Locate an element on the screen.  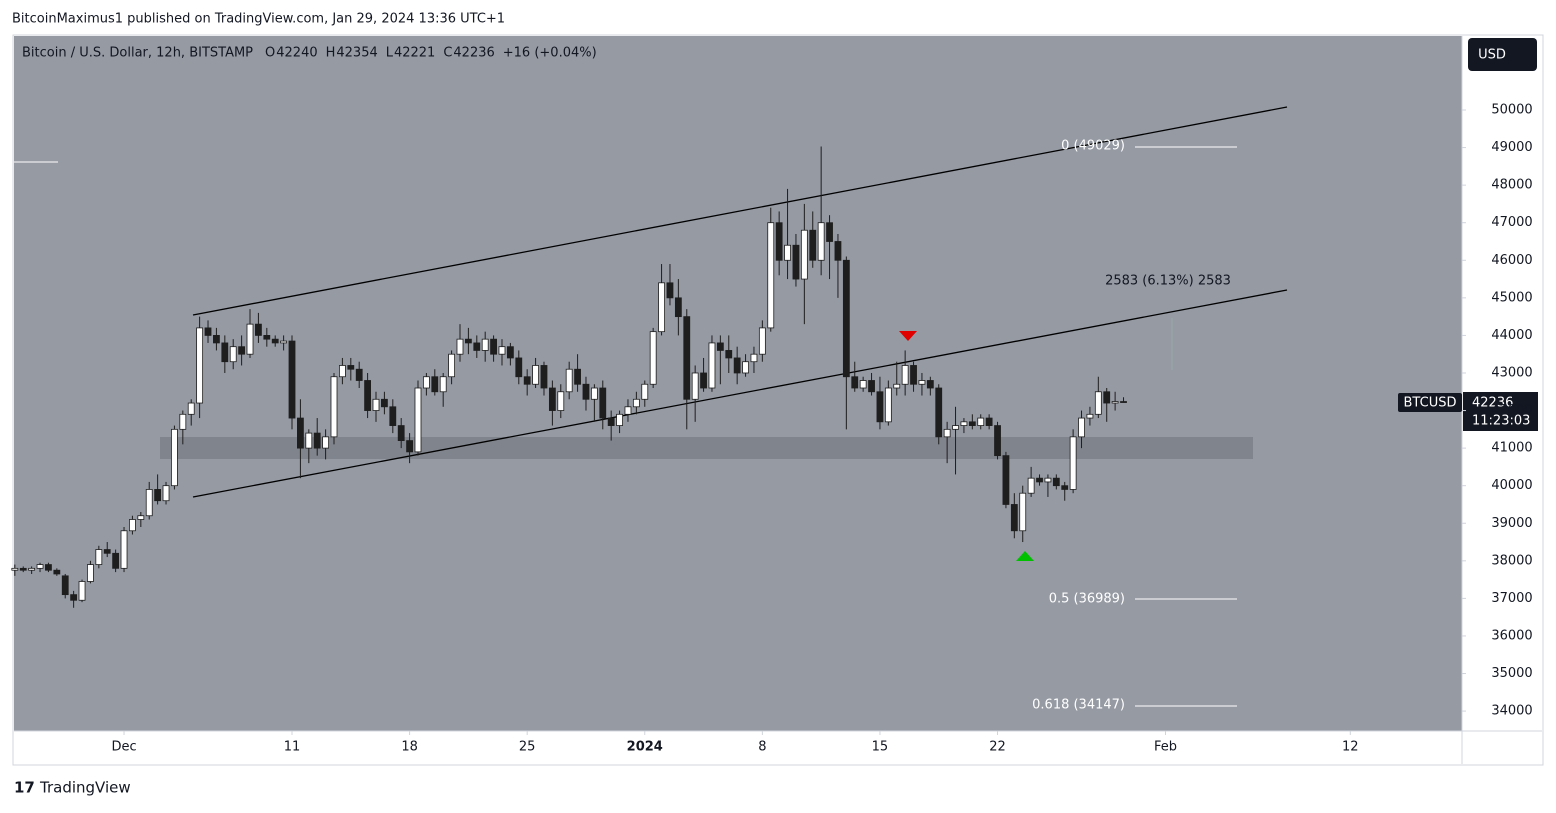
x-tick-label: 2024 is located at coordinates (645, 747).